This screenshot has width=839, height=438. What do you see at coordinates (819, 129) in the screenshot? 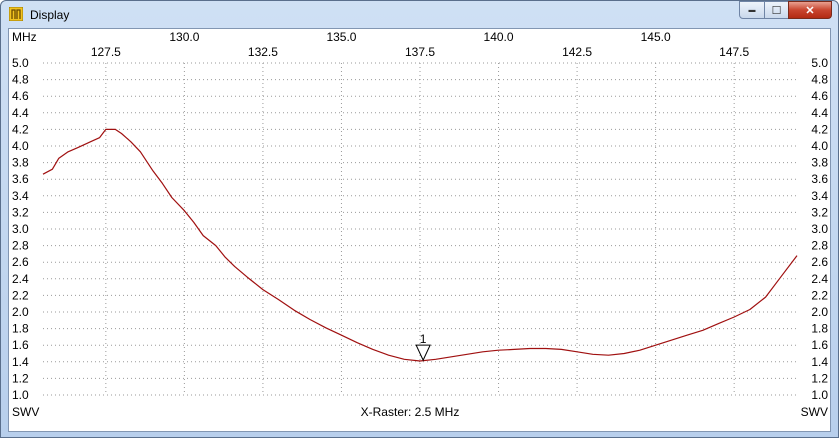
I see `y-tick-label-right: 4.2` at bounding box center [819, 129].